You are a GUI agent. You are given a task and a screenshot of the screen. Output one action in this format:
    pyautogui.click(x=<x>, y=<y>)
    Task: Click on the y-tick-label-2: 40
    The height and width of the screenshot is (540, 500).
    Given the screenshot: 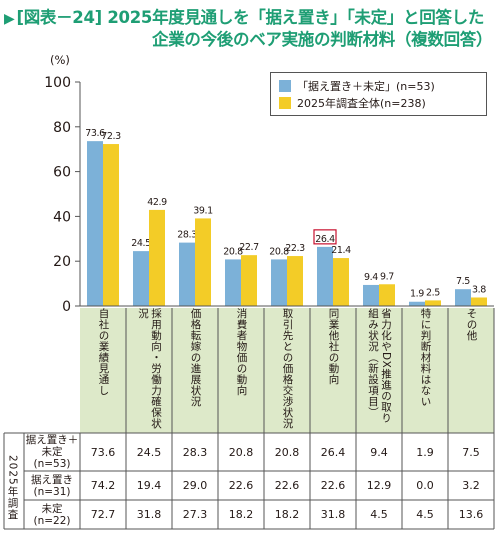 What is the action you would take?
    pyautogui.click(x=62, y=217)
    